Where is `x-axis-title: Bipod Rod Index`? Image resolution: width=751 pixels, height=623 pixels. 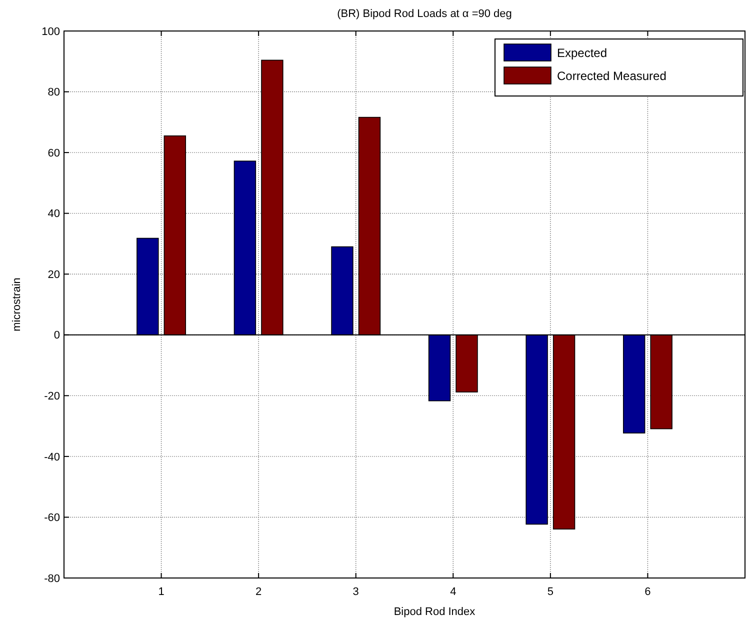
x-axis-title: Bipod Rod Index is located at coordinates (435, 612).